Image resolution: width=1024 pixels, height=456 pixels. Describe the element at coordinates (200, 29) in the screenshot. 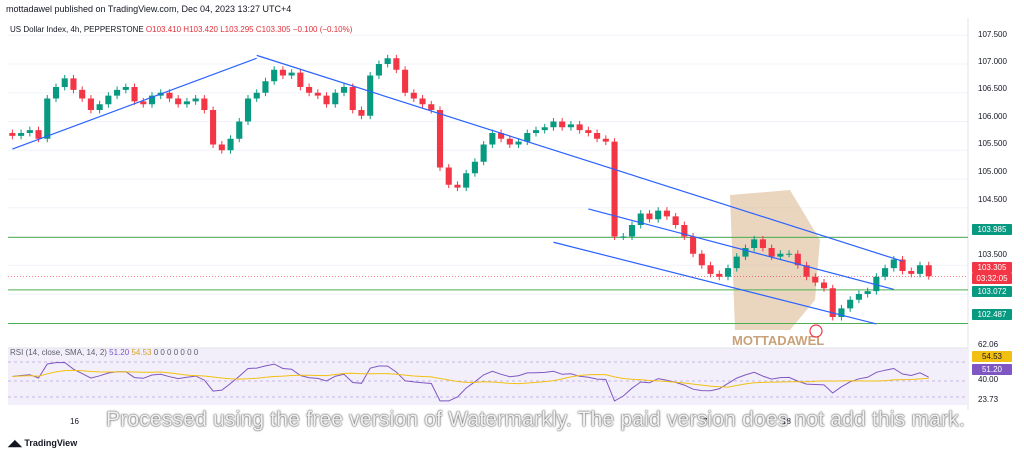

I see `ohlc-high: H103.420` at that location.